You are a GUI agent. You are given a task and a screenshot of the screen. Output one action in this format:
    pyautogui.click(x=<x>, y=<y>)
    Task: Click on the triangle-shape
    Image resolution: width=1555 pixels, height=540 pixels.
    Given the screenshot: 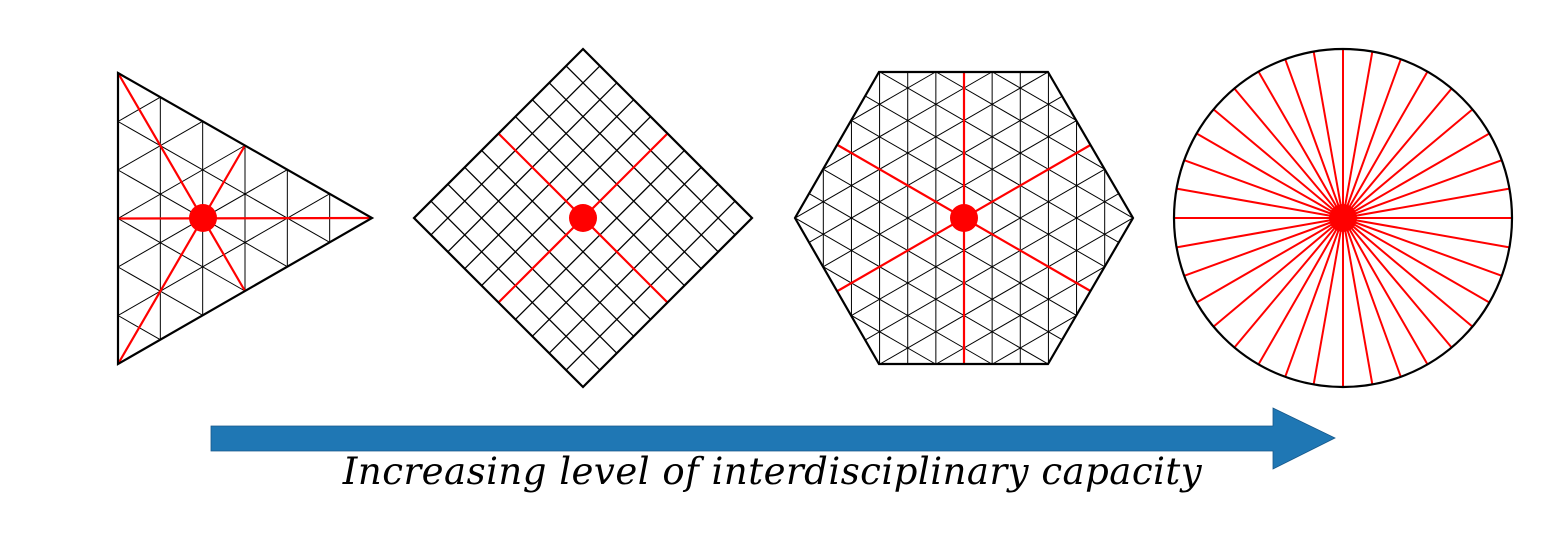 What is the action you would take?
    pyautogui.click(x=245, y=218)
    